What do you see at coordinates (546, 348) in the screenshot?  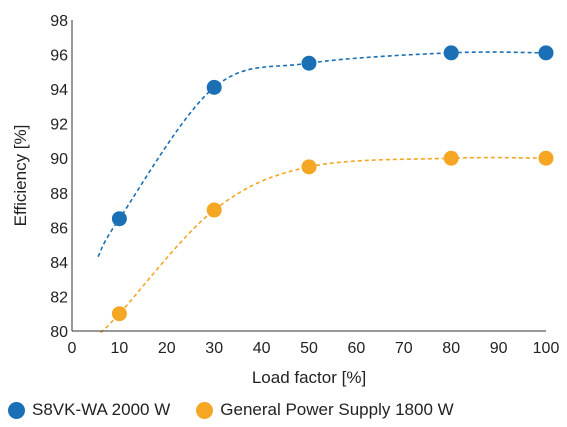 I see `x-tick-label: 100` at bounding box center [546, 348].